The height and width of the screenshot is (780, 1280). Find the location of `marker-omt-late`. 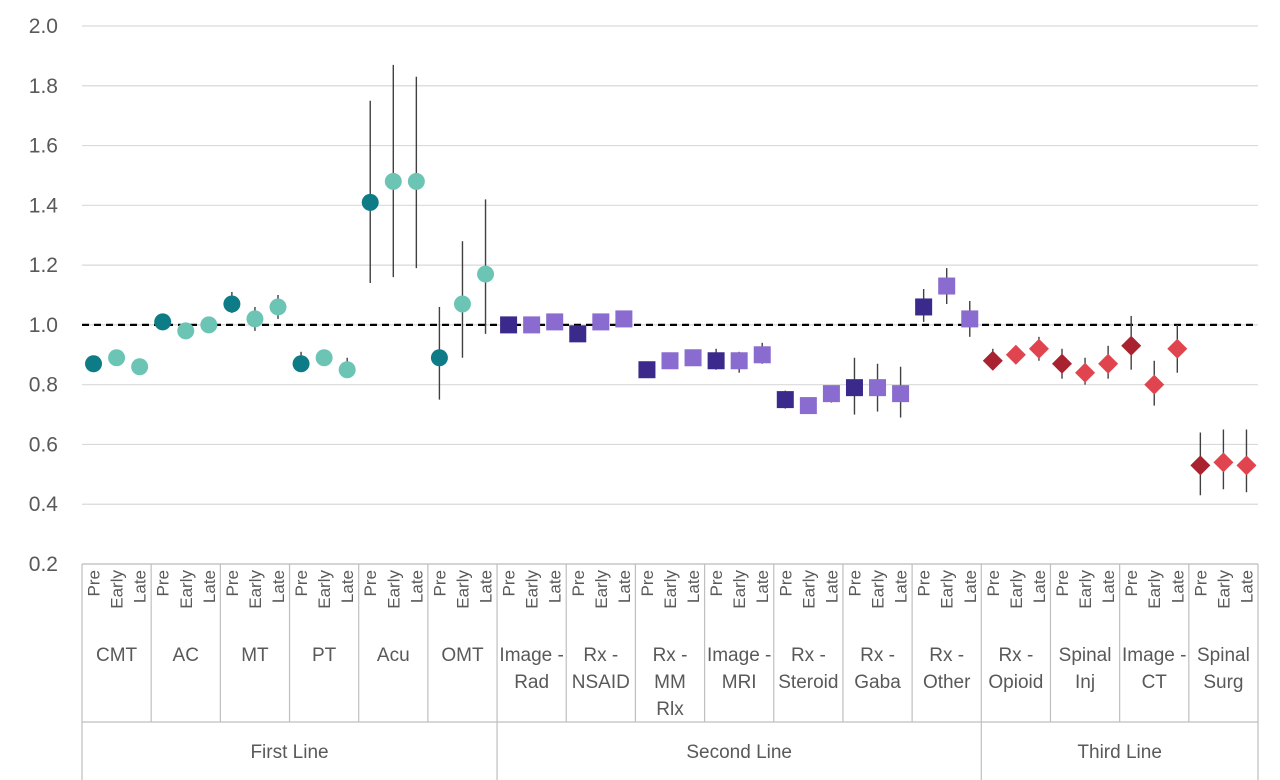

marker-omt-late is located at coordinates (486, 274).